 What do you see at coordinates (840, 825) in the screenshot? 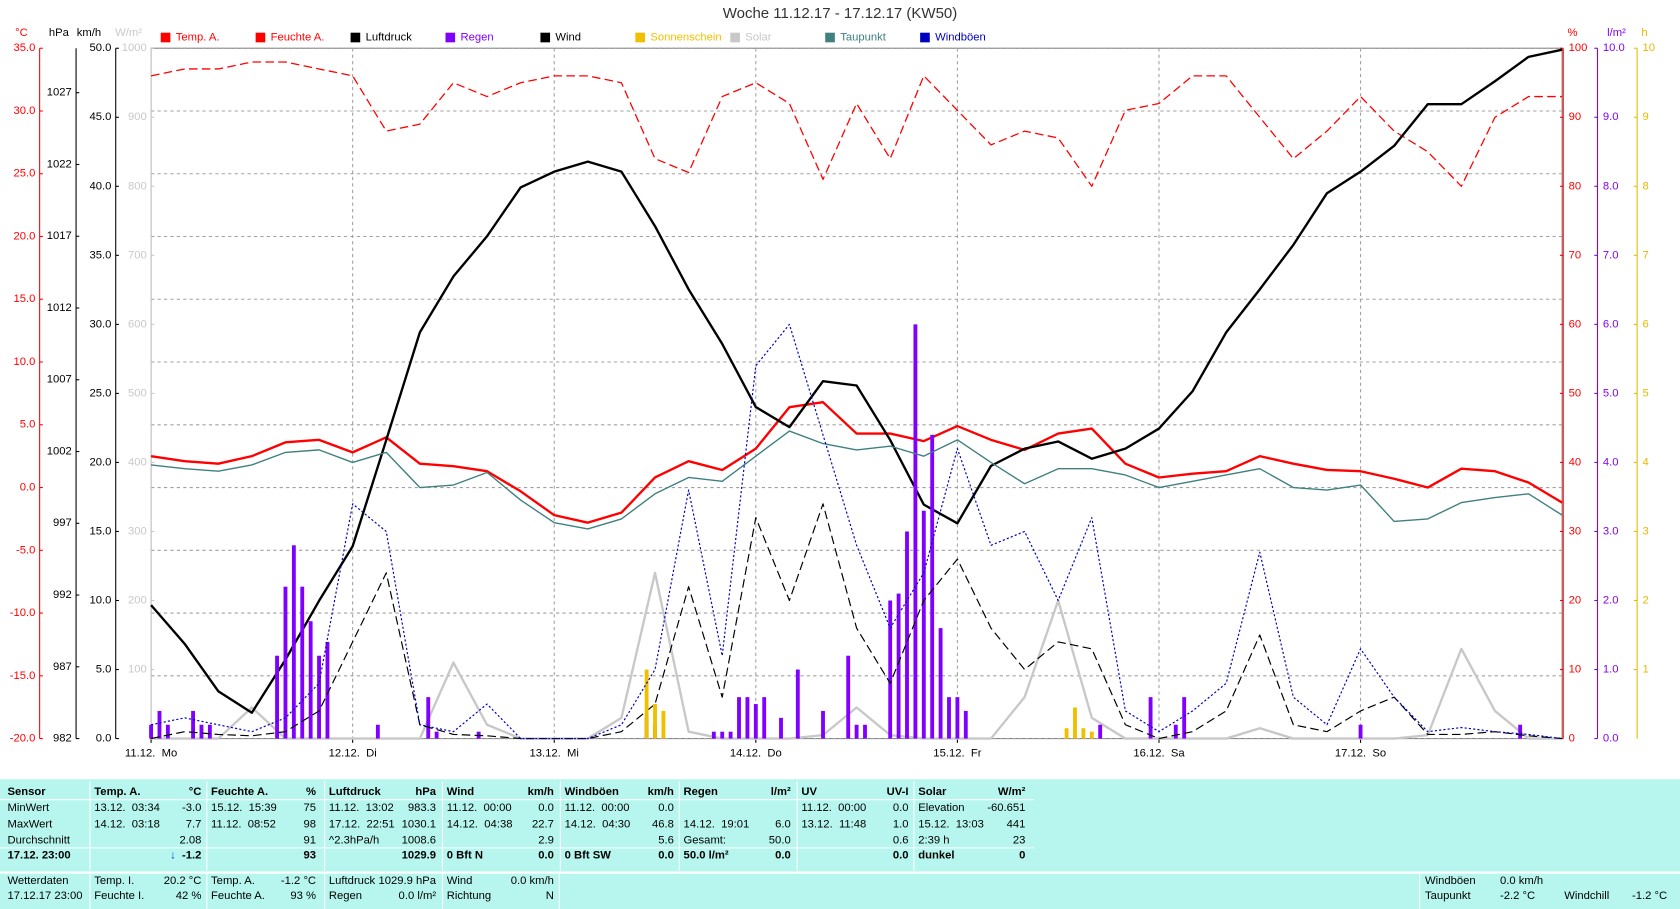
I see `stats-panel` at bounding box center [840, 825].